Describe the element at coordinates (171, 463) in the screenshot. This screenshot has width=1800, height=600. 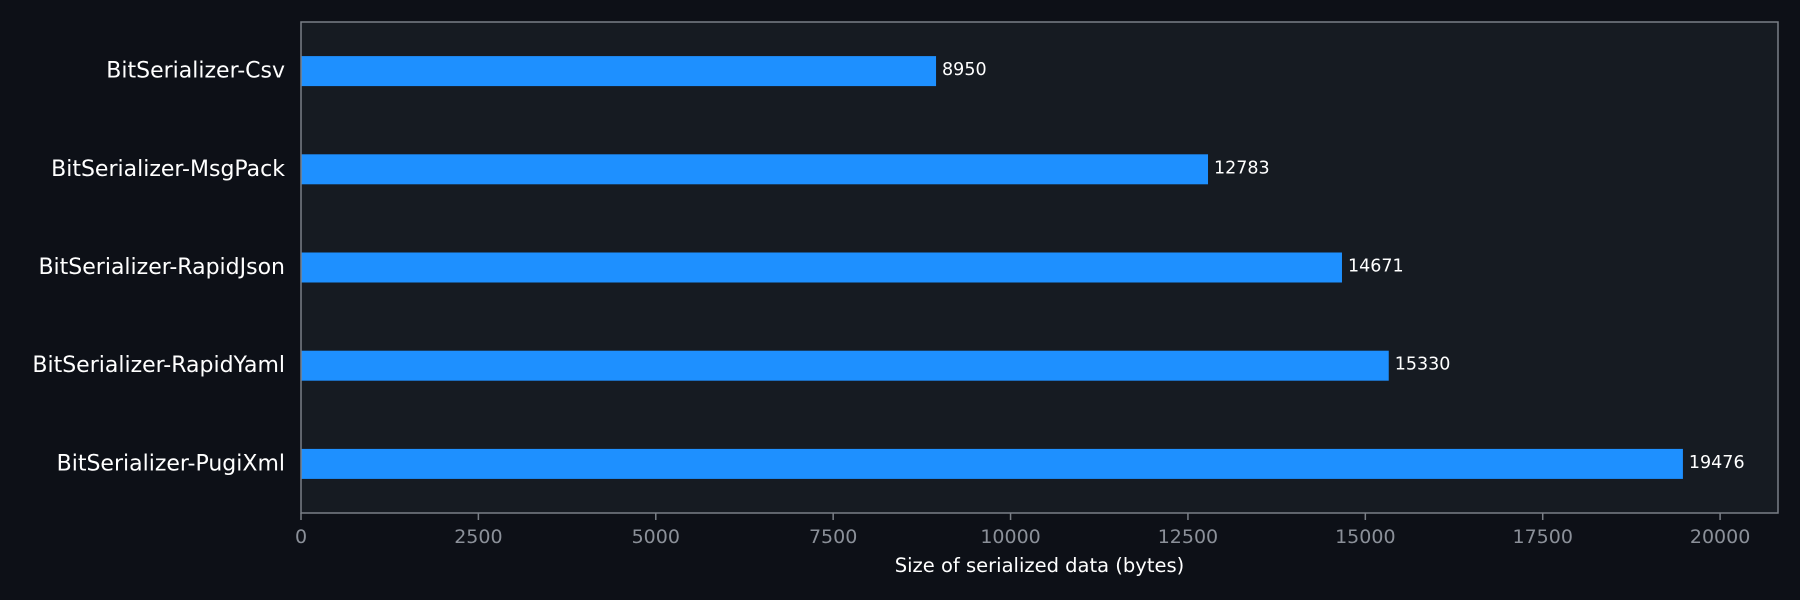
I see `category-label: BitSerializer-PugiXml` at that location.